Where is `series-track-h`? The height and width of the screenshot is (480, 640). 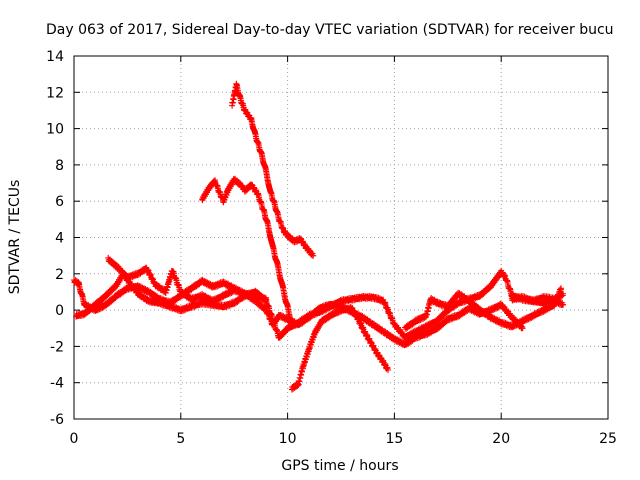
series-track-h is located at coordinates (537, 300).